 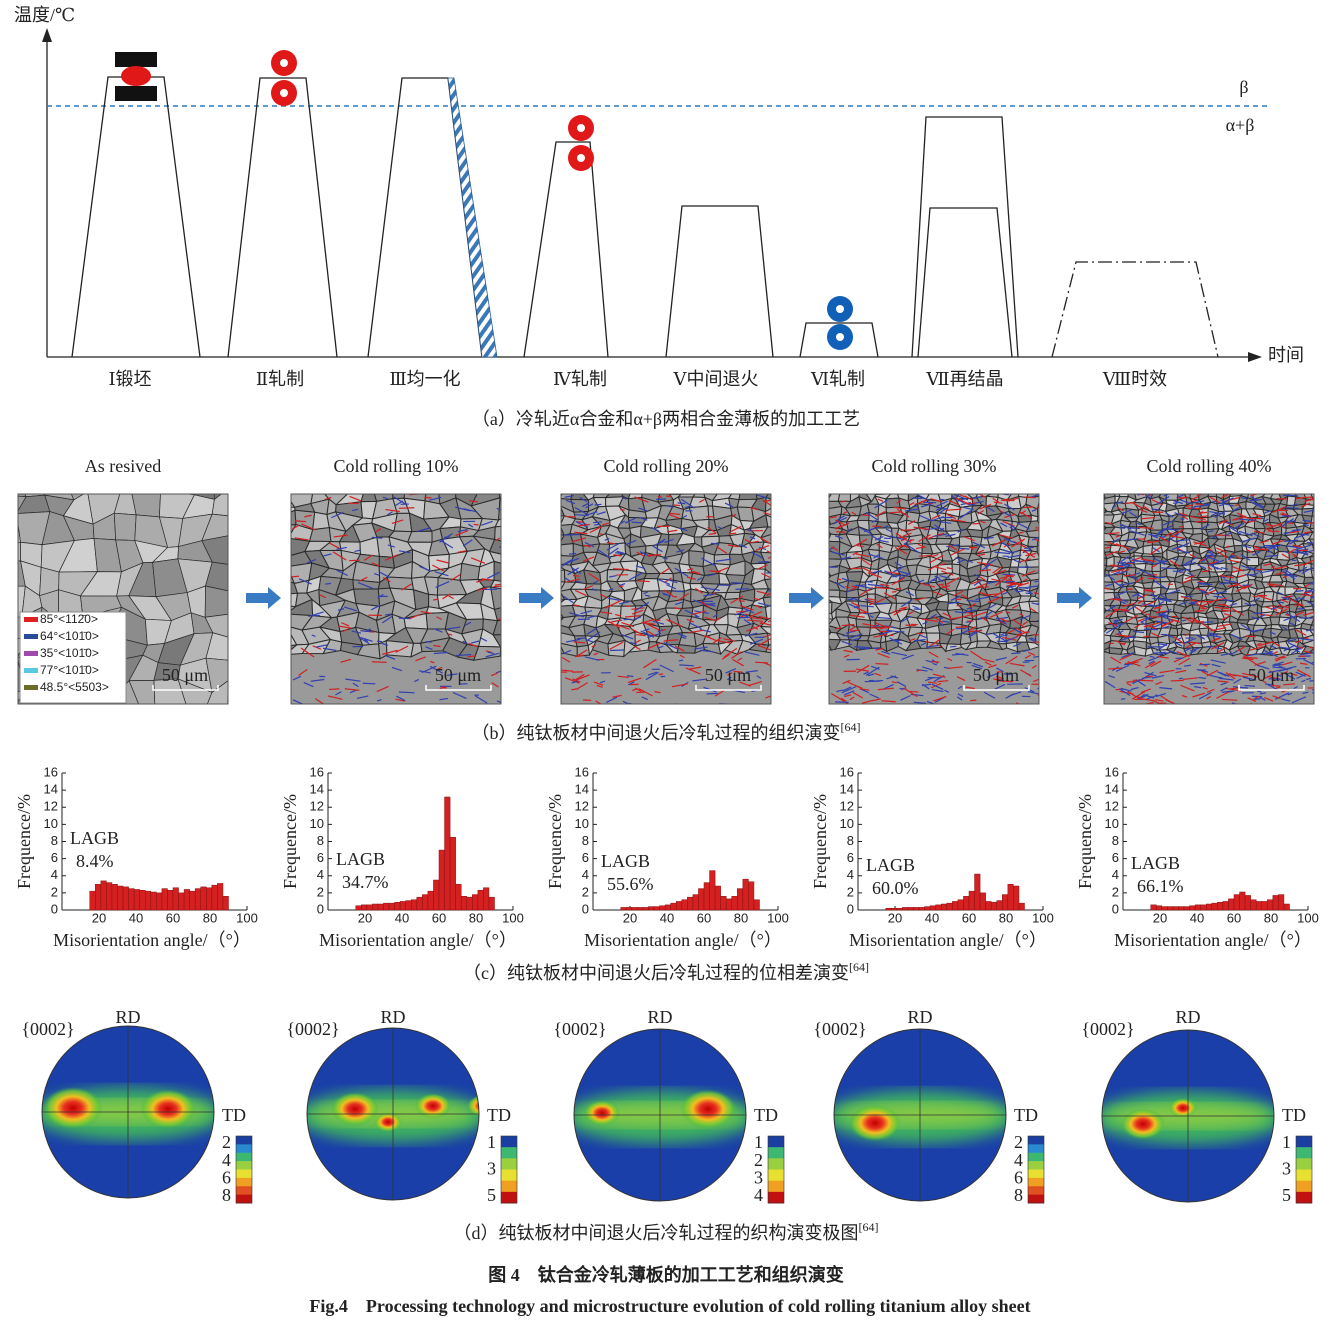 What do you see at coordinates (1286, 1195) in the screenshot?
I see `colorbar-label: 5` at bounding box center [1286, 1195].